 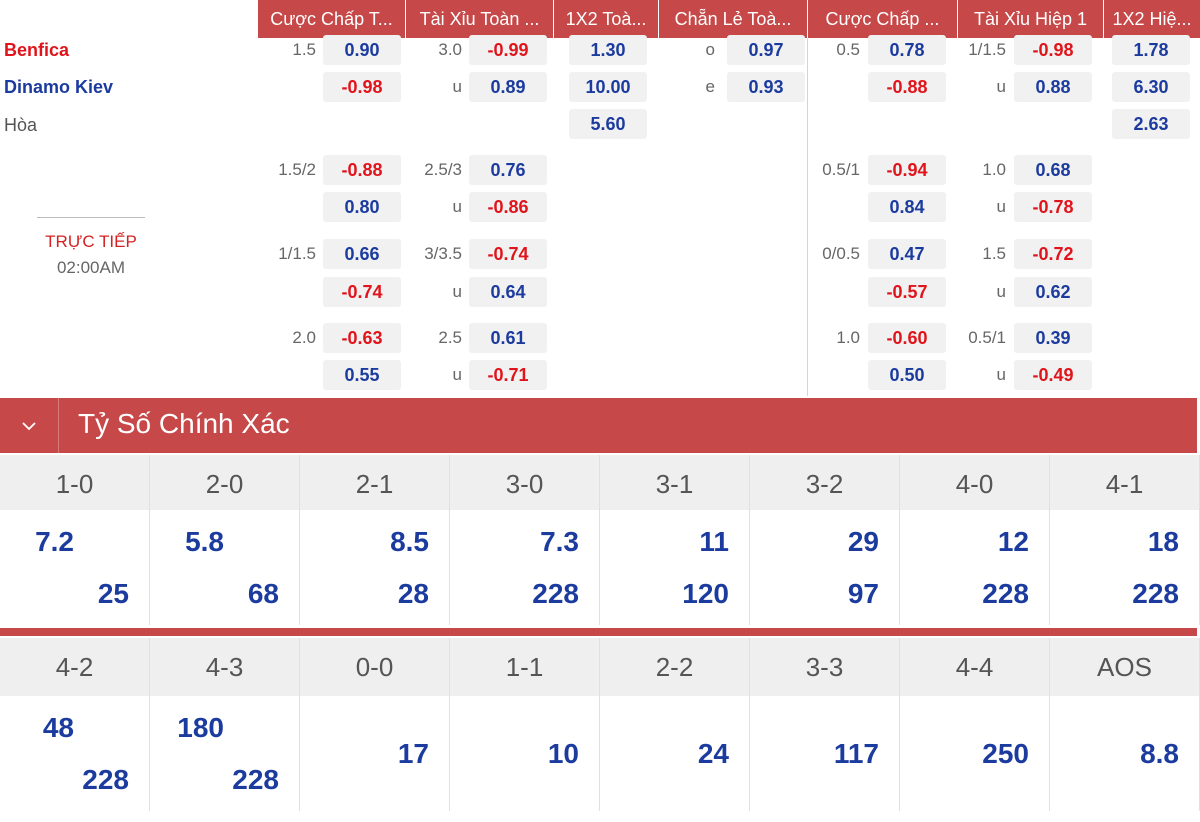 I want to click on score-odd-away: 25, so click(x=75, y=597).